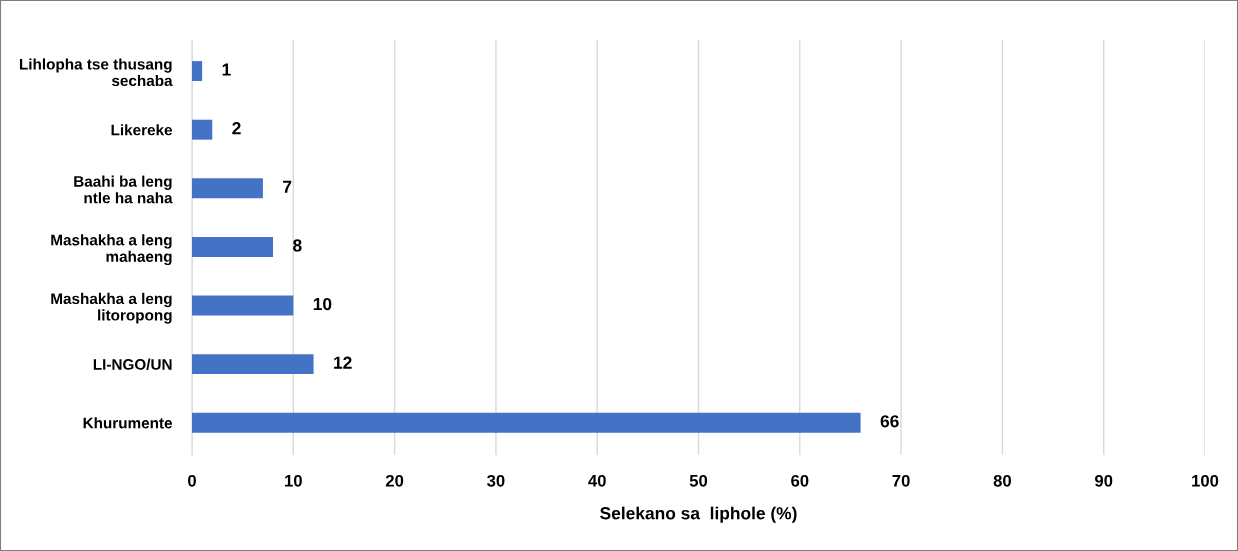 This screenshot has height=551, width=1238. Describe the element at coordinates (111, 308) in the screenshot. I see `y-tick-label: Mashakha a leng litoropong` at that location.